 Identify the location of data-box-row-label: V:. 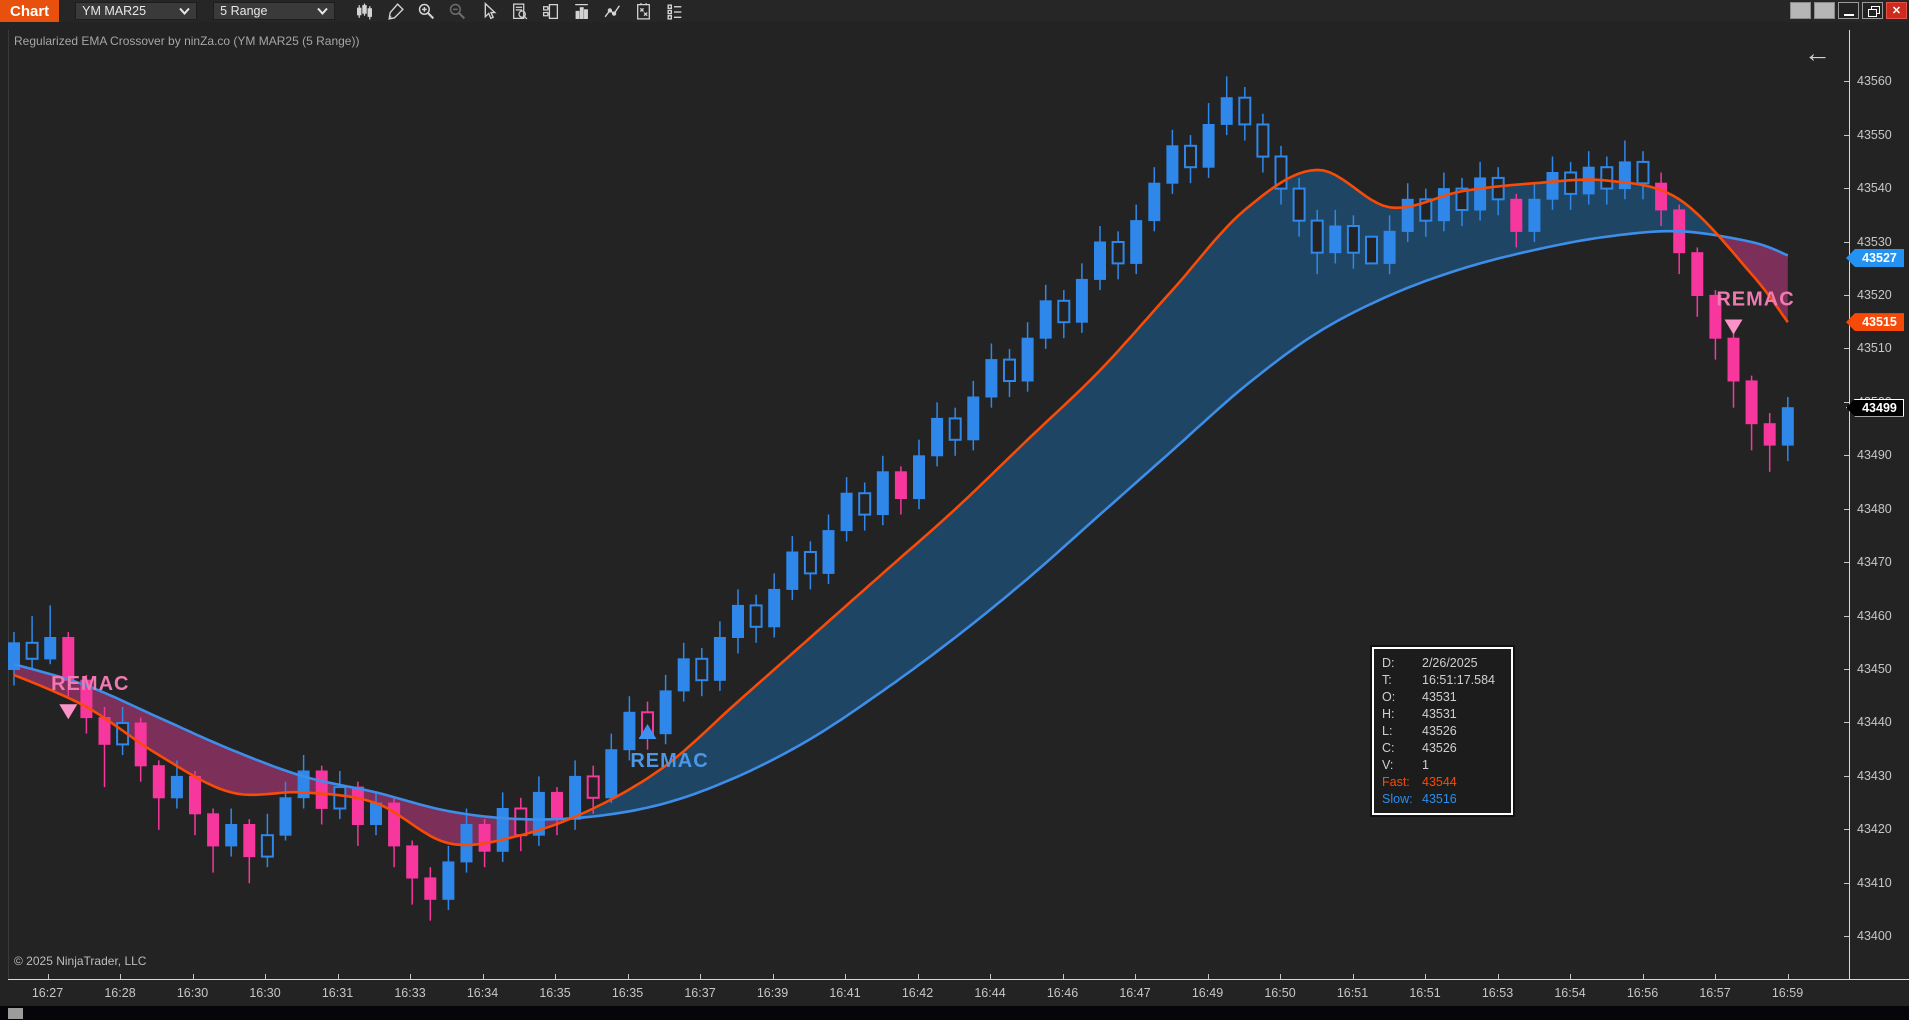
(1388, 765).